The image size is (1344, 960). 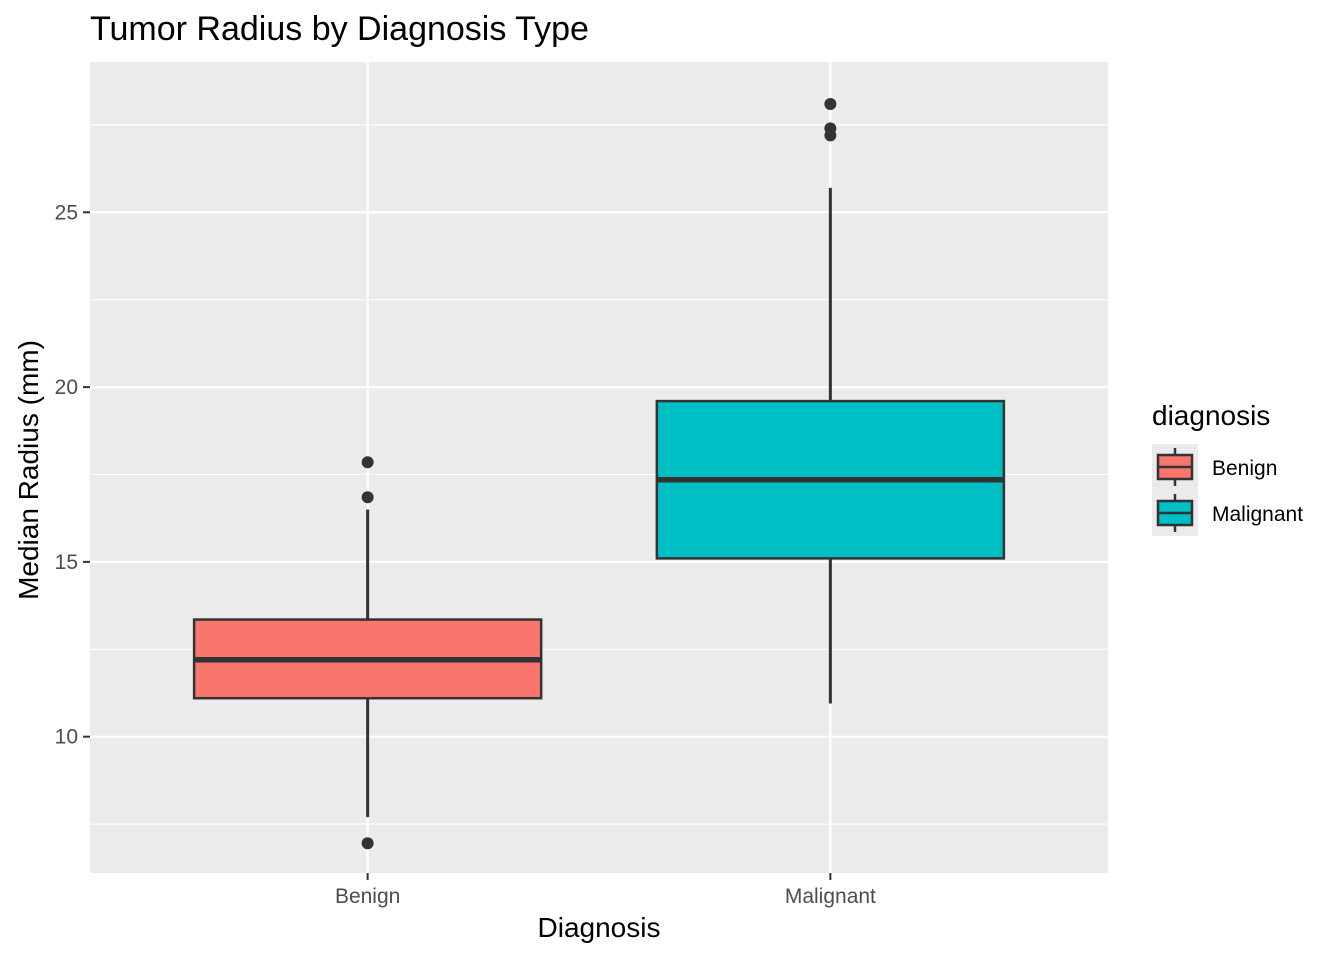 I want to click on y-tick-label: 25, so click(x=66, y=212).